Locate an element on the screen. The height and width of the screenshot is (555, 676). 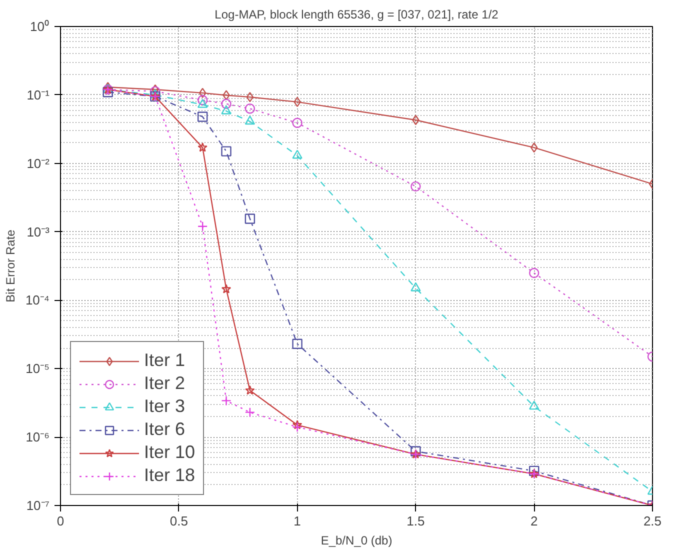
x-axis-title: E_b/N_0 (db) is located at coordinates (356, 541).